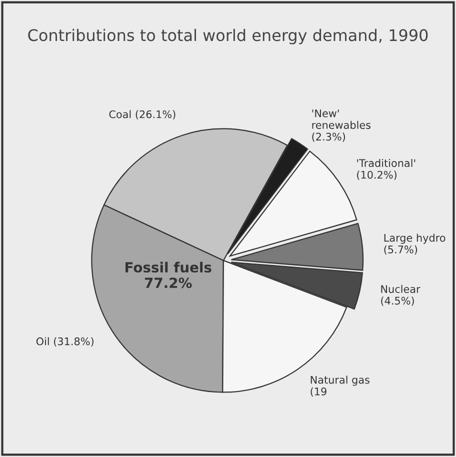 This screenshot has height=457, width=456. What do you see at coordinates (400, 295) in the screenshot?
I see `slice-label: Nuclear (4.5%)` at bounding box center [400, 295].